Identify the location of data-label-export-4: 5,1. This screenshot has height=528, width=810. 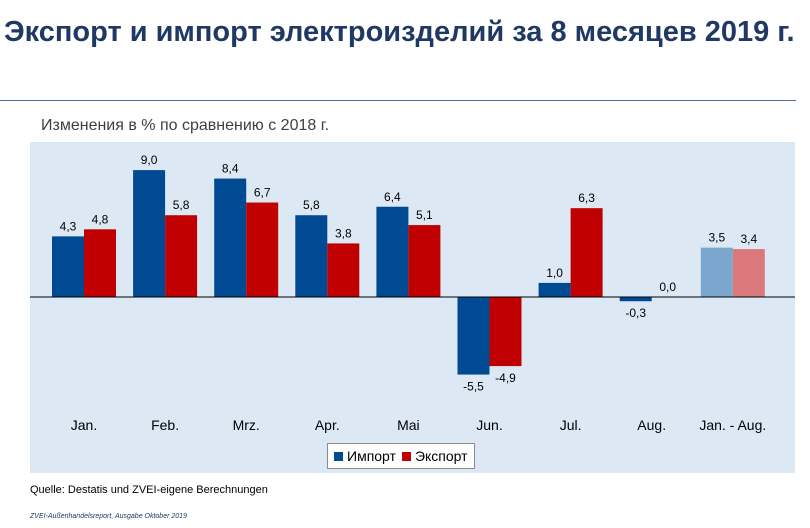
(424, 215).